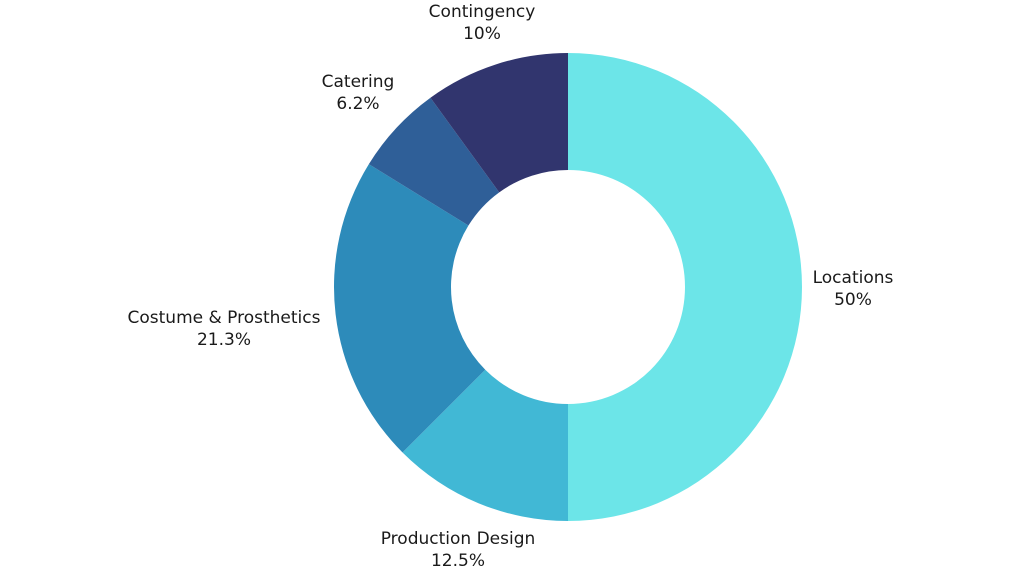 This screenshot has width=1024, height=578. I want to click on slice-costume-prosthetics, so click(410, 308).